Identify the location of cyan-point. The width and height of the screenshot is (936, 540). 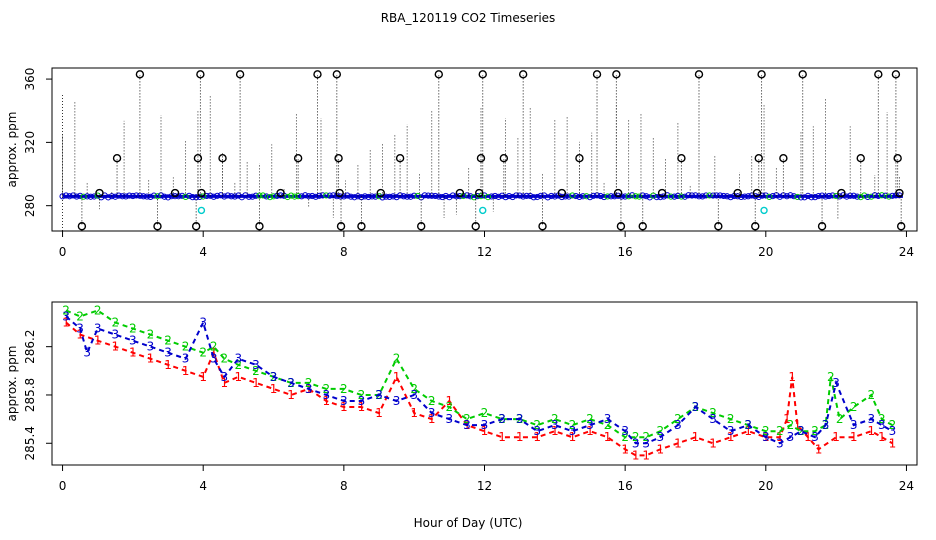
(483, 210).